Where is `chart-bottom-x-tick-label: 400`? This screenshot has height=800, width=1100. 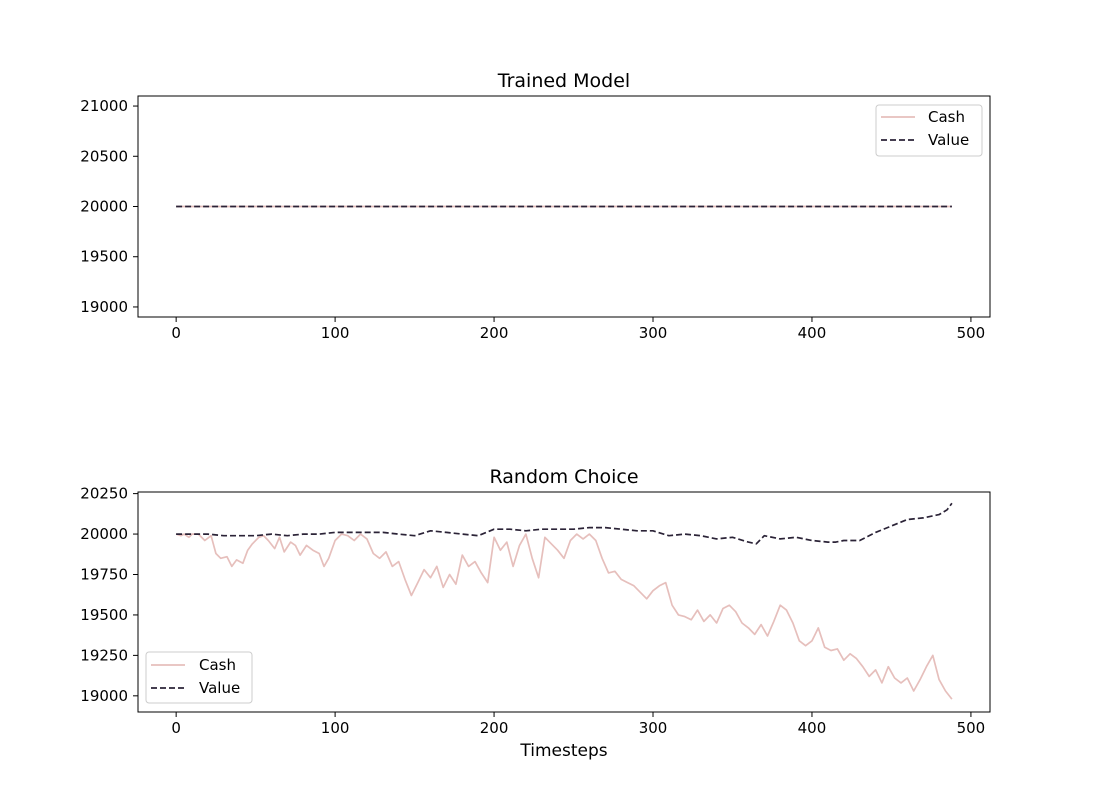 chart-bottom-x-tick-label: 400 is located at coordinates (812, 728).